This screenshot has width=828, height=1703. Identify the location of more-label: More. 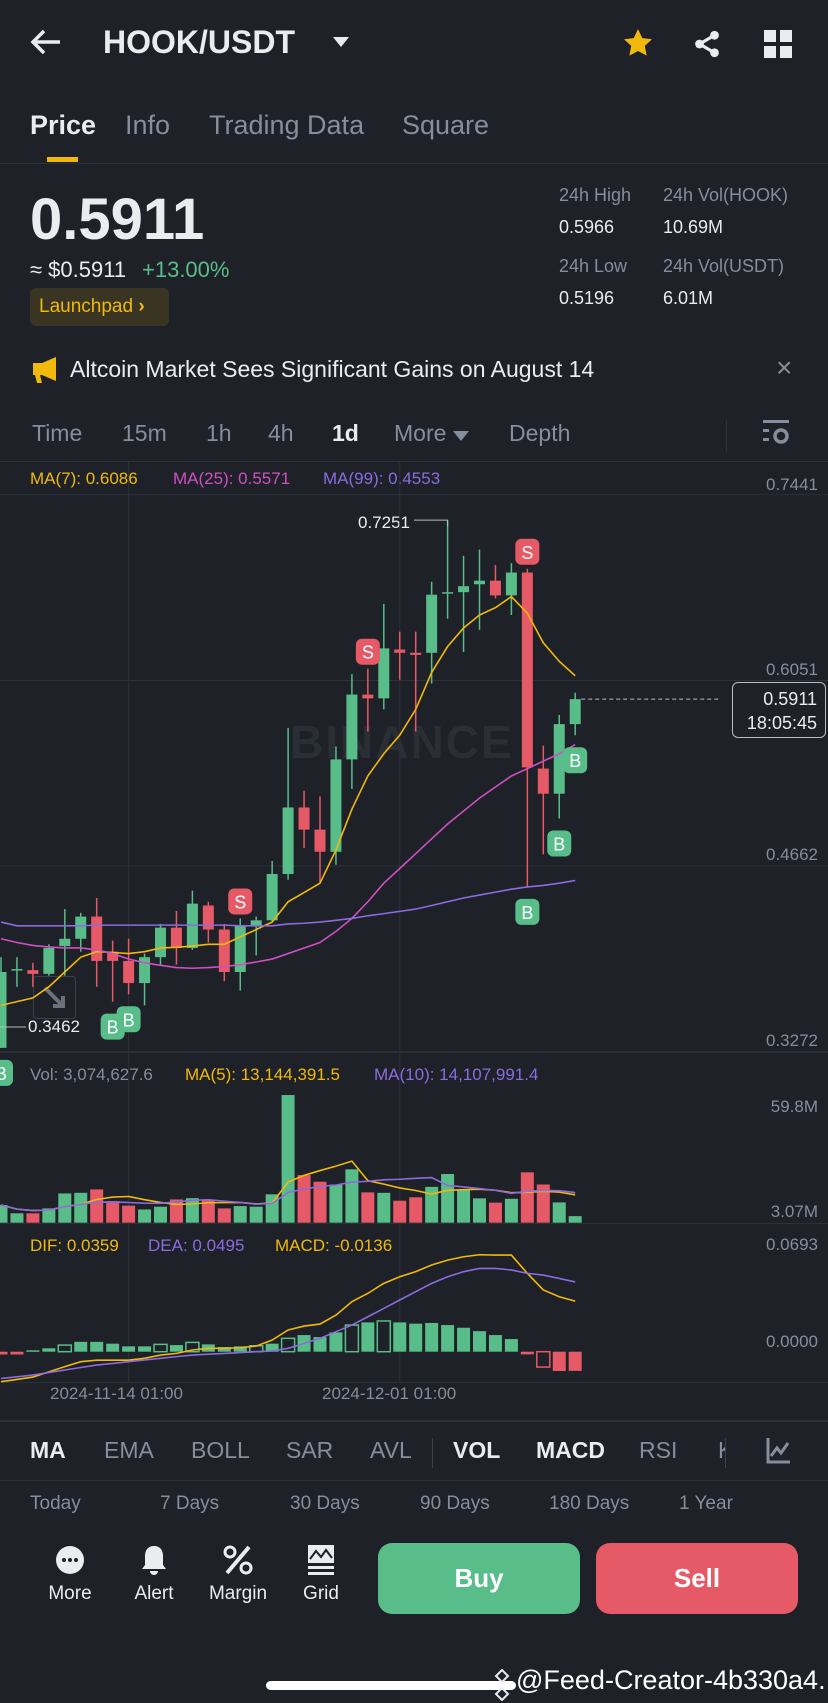
(70, 1593).